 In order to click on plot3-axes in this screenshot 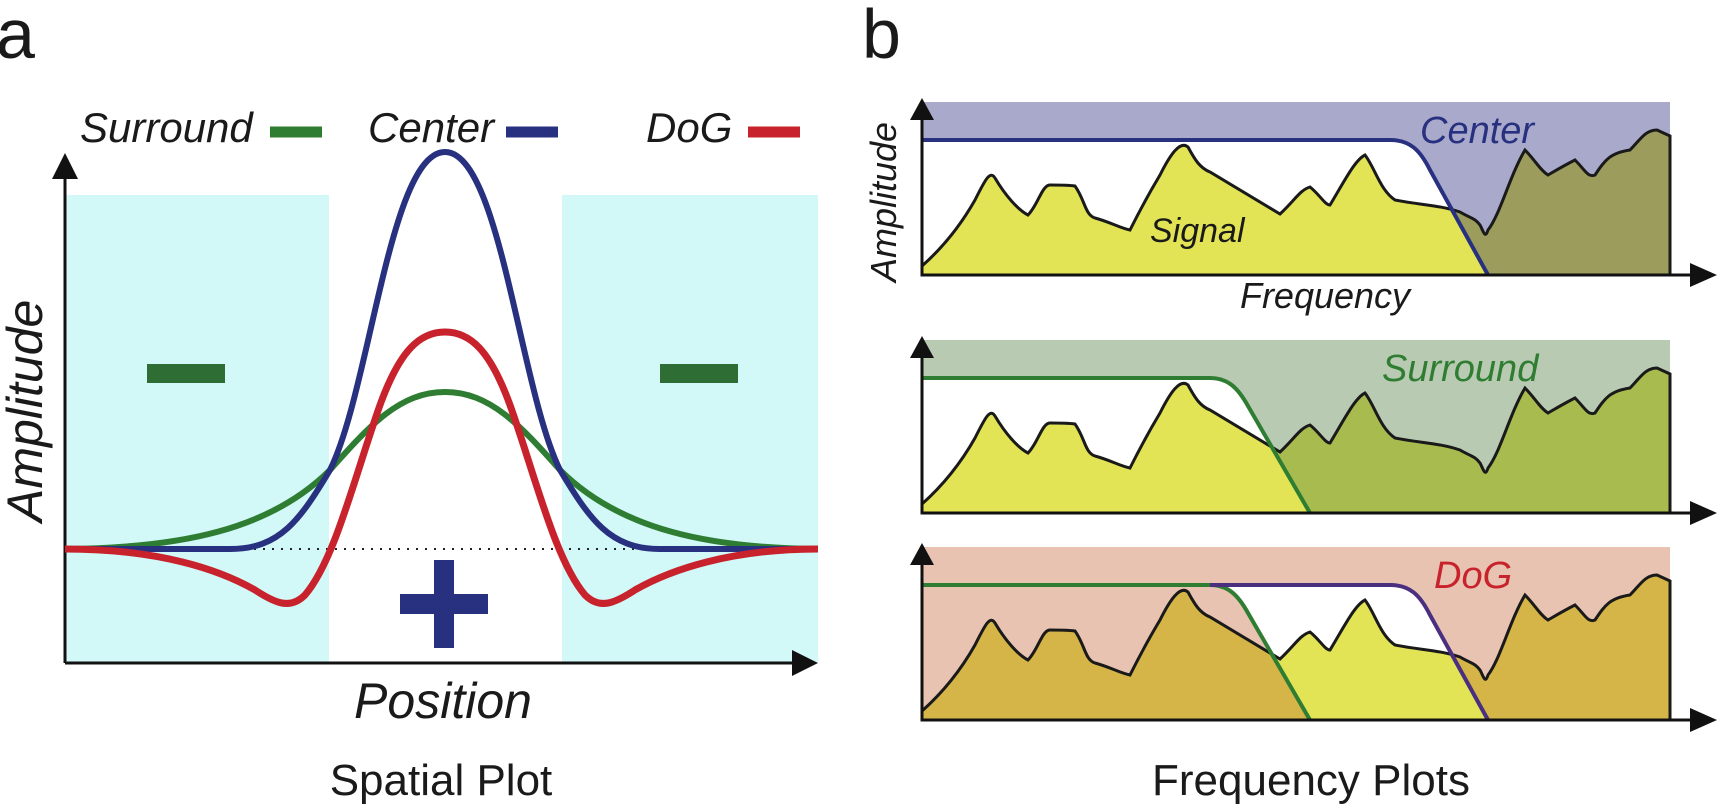, I will do `click(1313, 637)`.